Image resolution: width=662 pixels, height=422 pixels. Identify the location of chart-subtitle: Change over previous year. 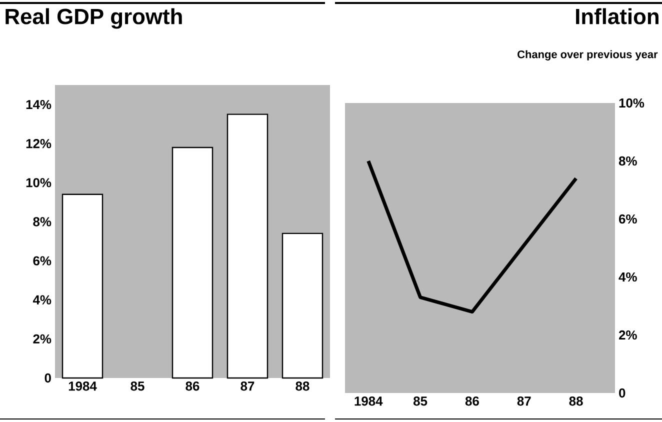
(588, 55).